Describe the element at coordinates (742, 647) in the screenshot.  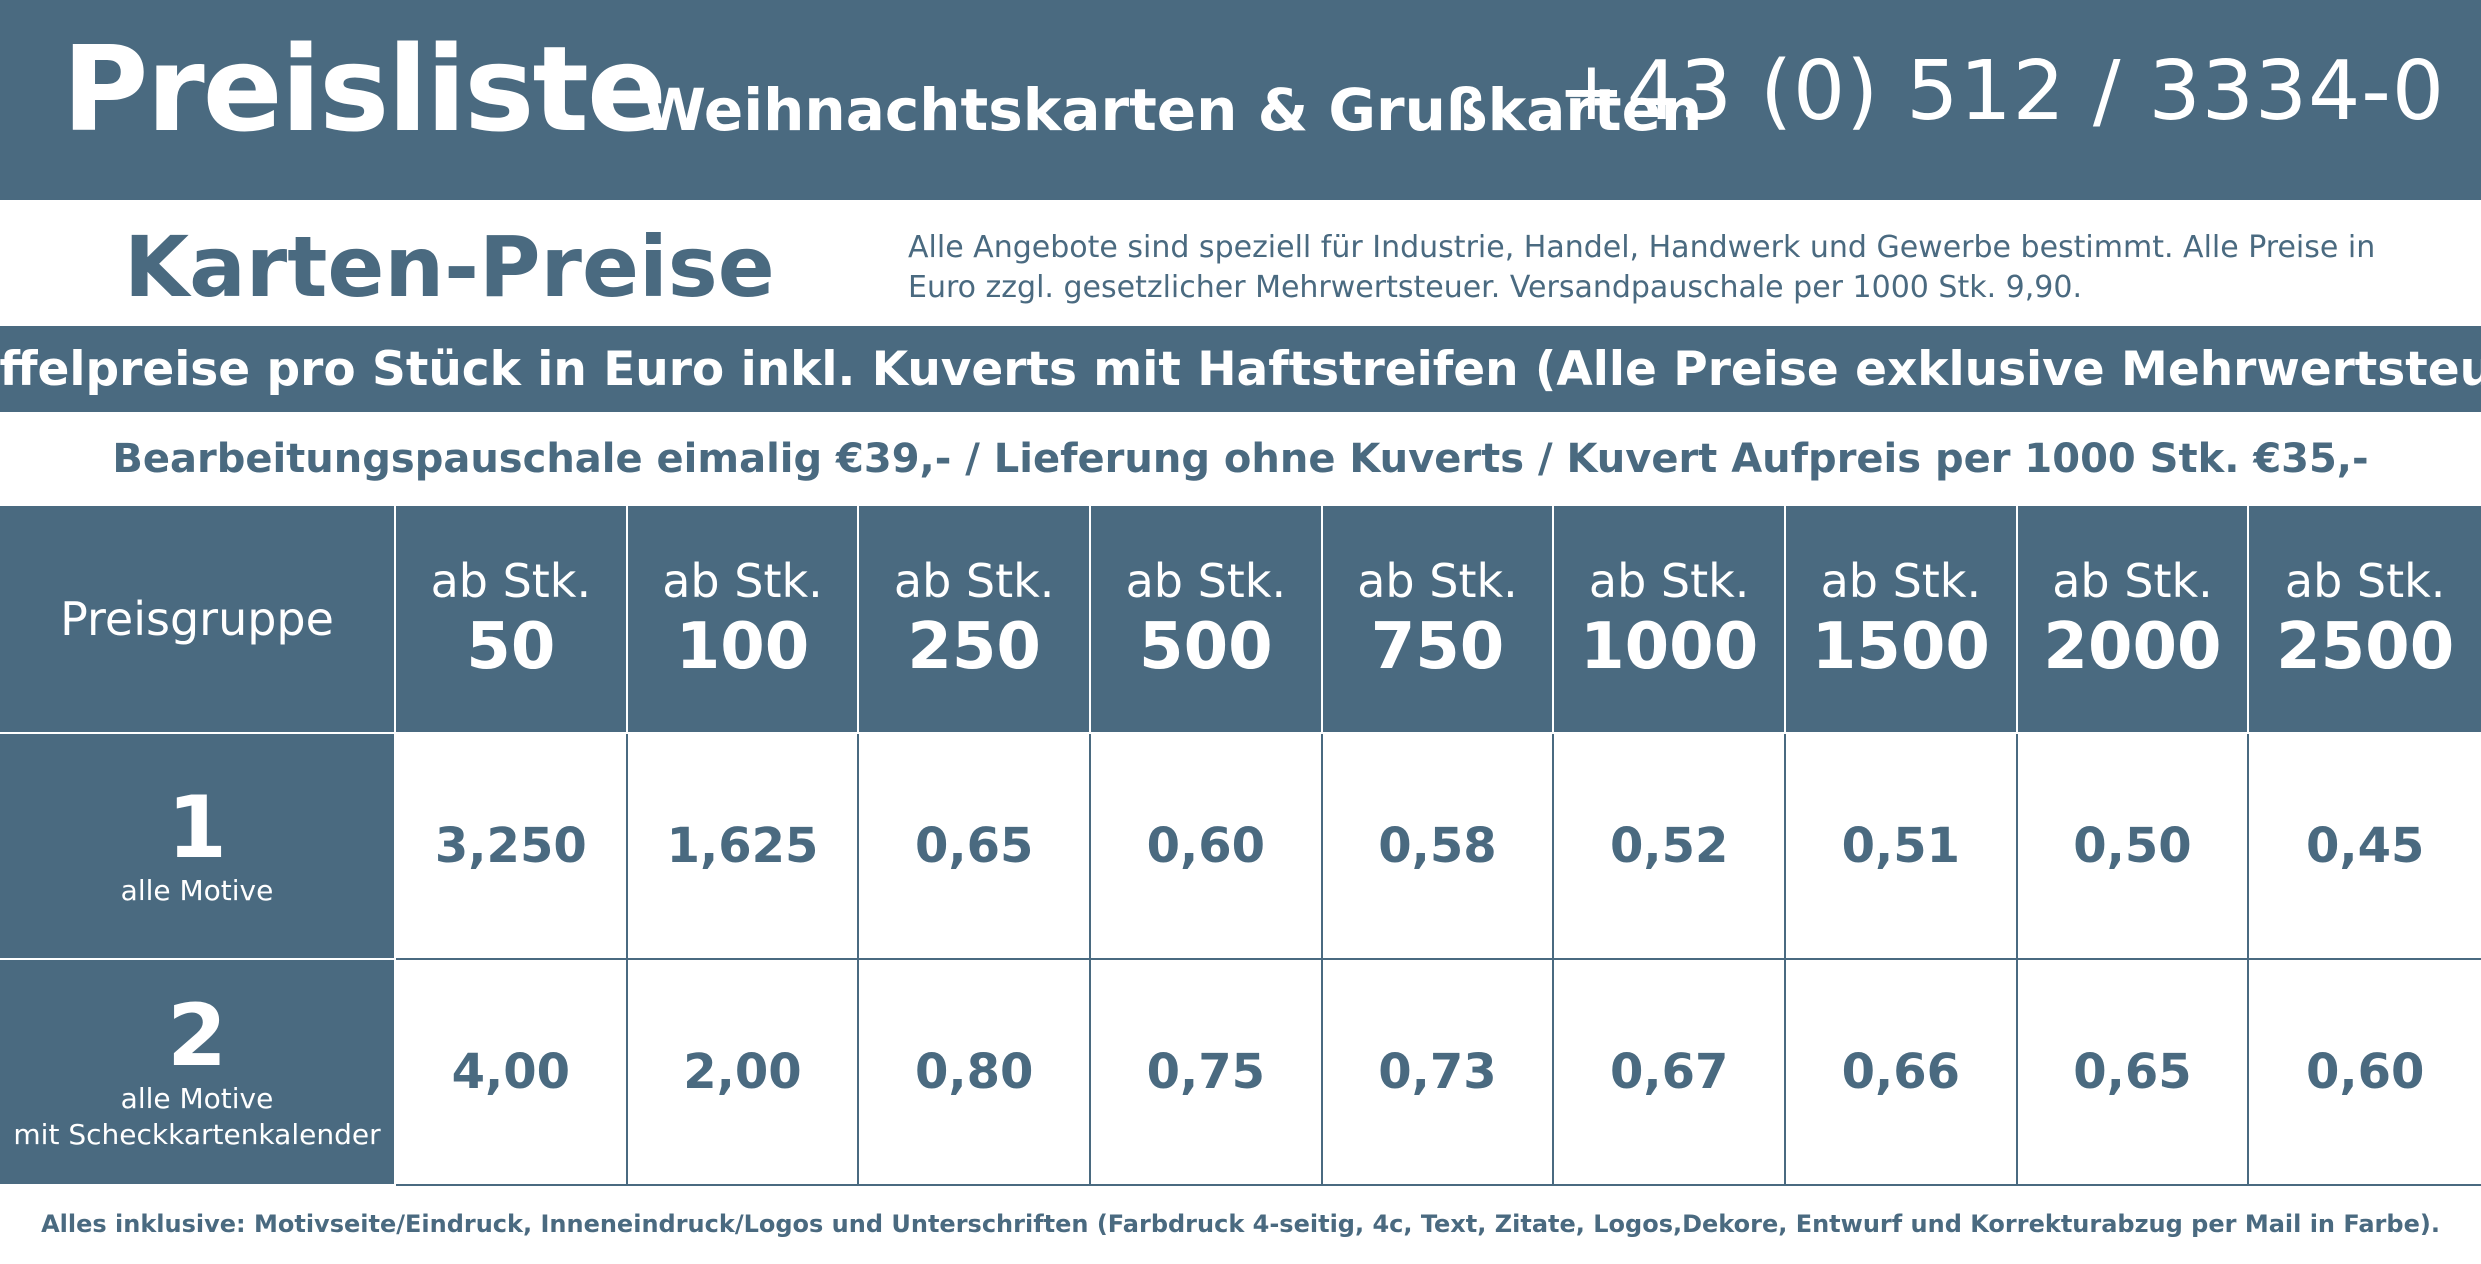
I see `qty-header-value: 100` at that location.